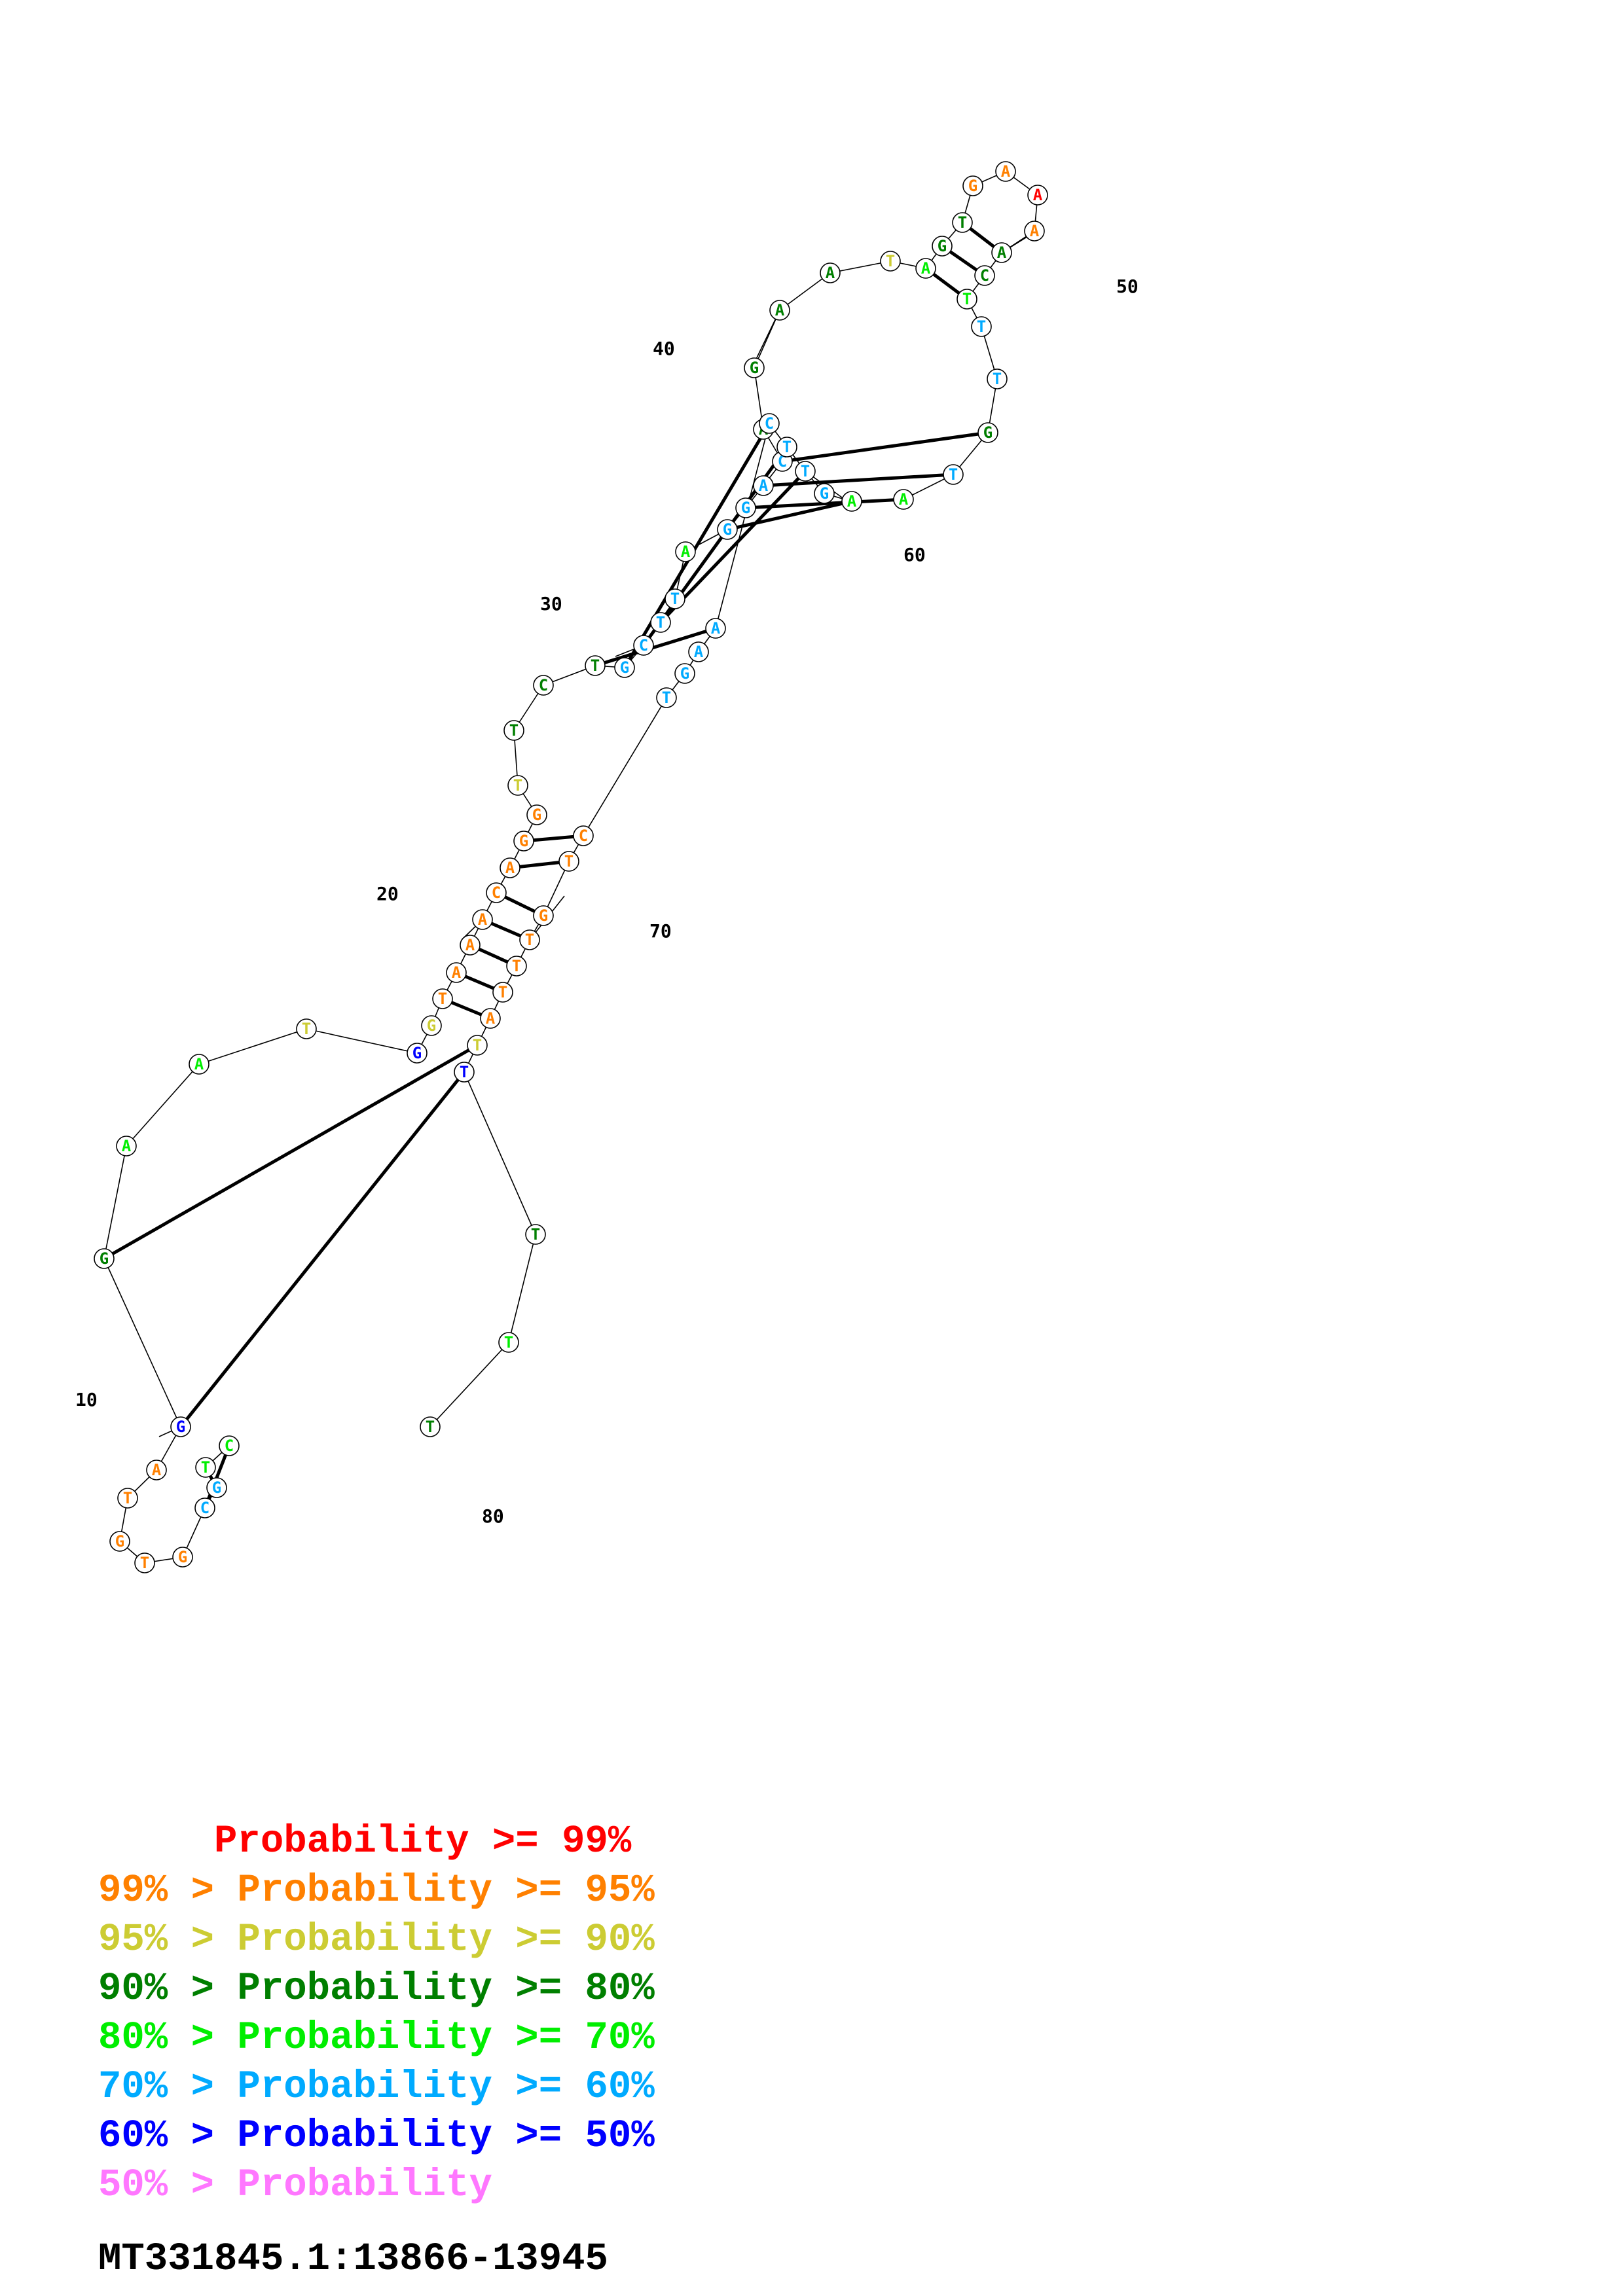 Image resolution: width=1623 pixels, height=2296 pixels. Describe the element at coordinates (376, 1940) in the screenshot. I see `legend-line-tier-3: 95% > Probability >= 90%` at that location.